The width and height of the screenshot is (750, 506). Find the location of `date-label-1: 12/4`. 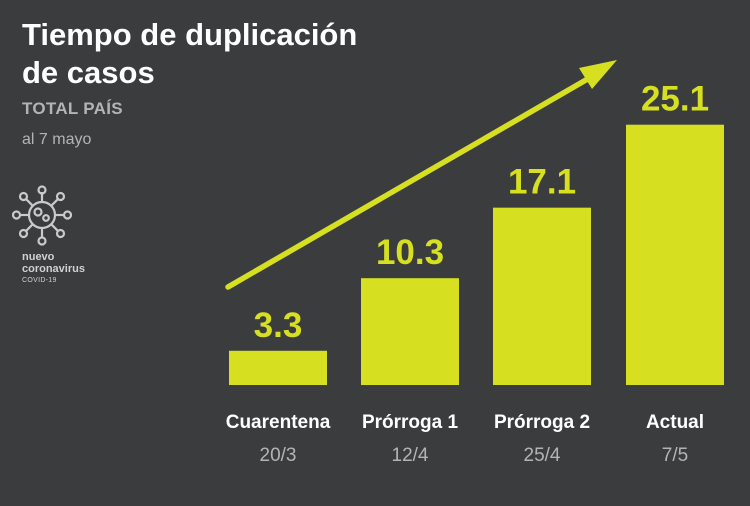

date-label-1: 12/4 is located at coordinates (410, 455).